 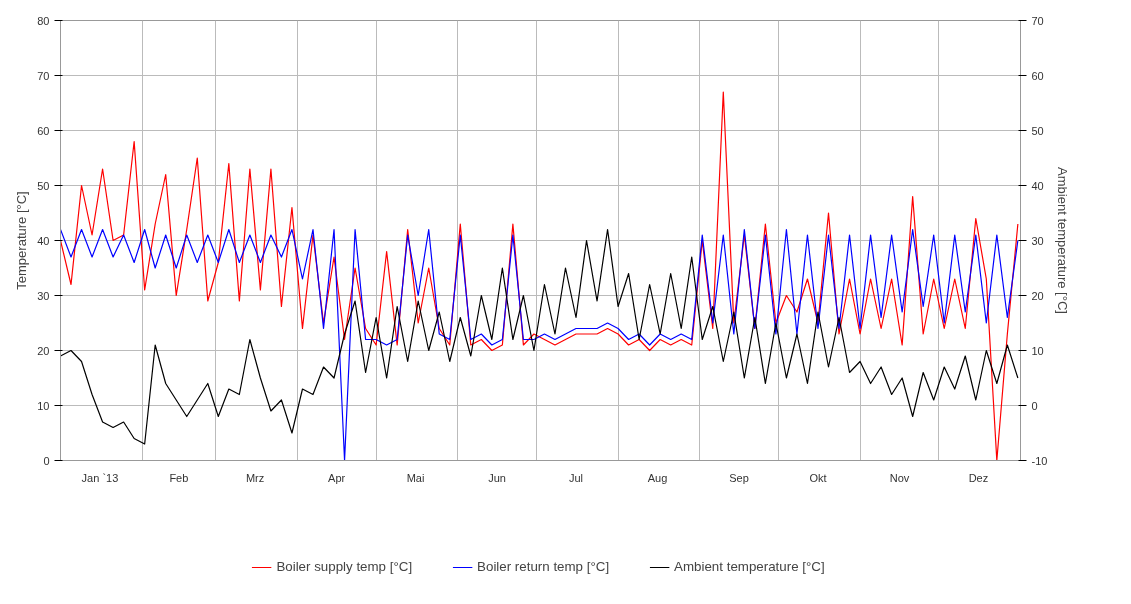 What do you see at coordinates (1034, 405) in the screenshot?
I see `y2-tick-label: 0` at bounding box center [1034, 405].